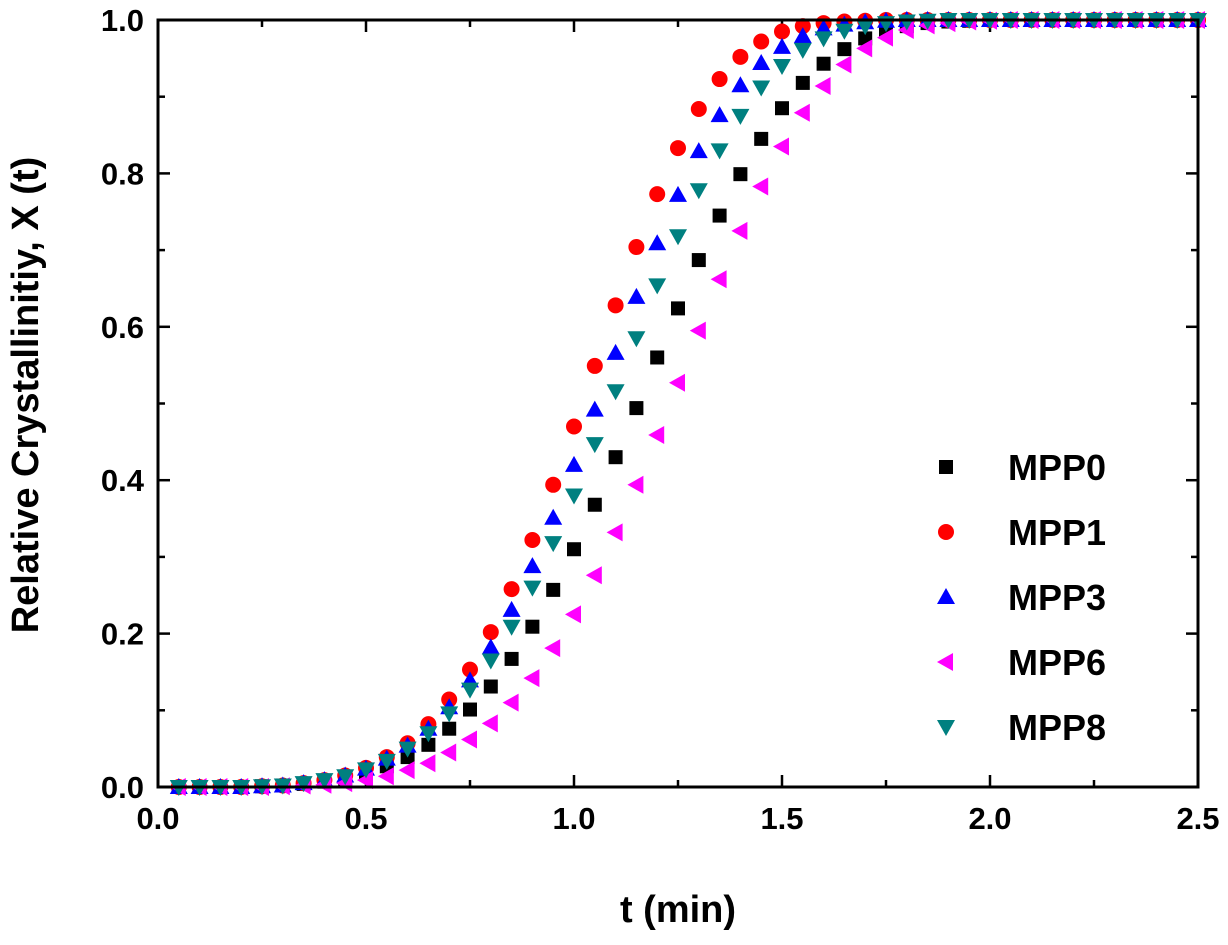  Describe the element at coordinates (1057, 467) in the screenshot. I see `legend-label: MPP0` at that location.